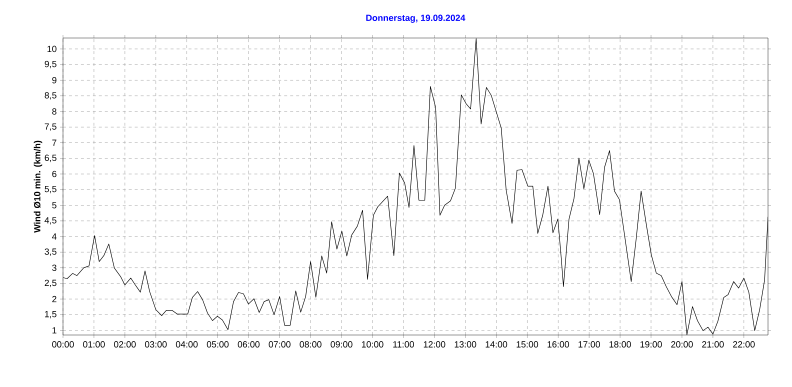  Describe the element at coordinates (187, 344) in the screenshot. I see `x-tick-label: 04:00` at that location.